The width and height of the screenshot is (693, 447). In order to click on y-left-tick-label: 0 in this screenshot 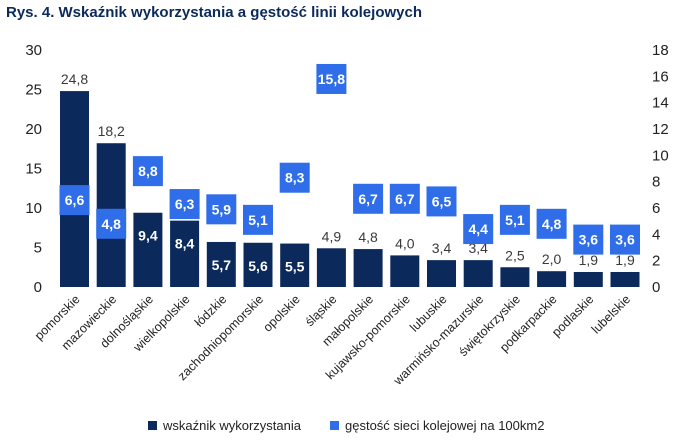, I will do `click(38, 287)`.